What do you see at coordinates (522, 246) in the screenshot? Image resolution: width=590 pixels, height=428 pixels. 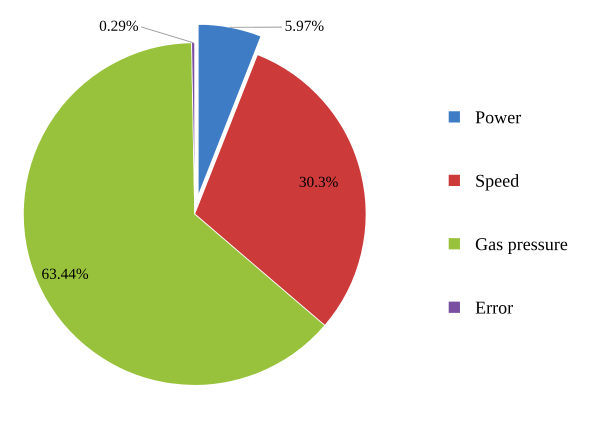 I see `legend-label: Gas pressure` at bounding box center [522, 246].